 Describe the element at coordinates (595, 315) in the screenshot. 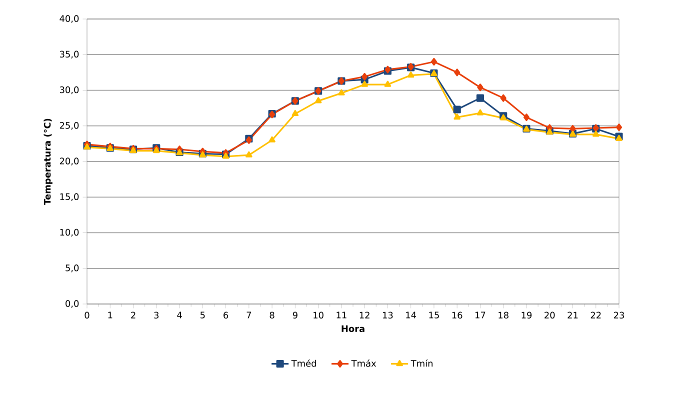

I see `x-tick-label: 22` at that location.